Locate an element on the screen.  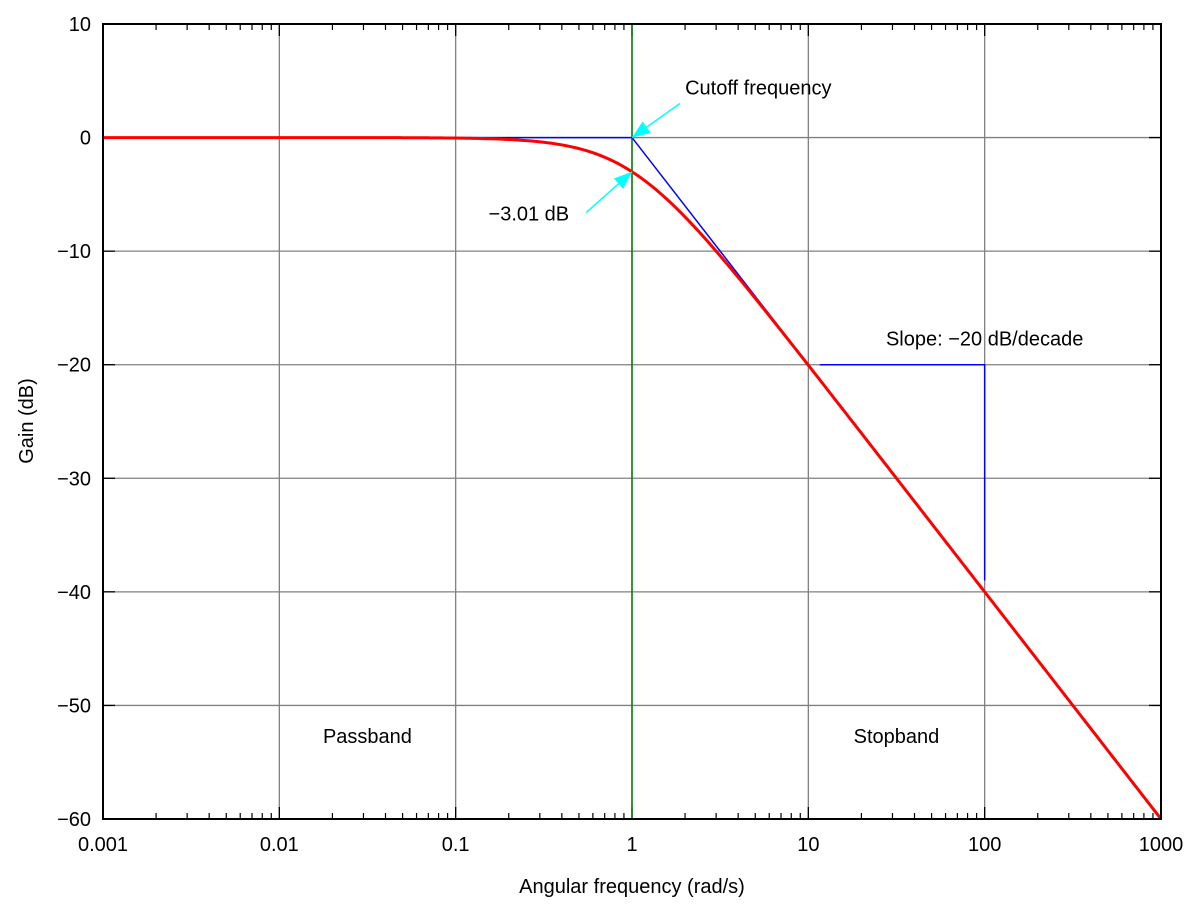
annotation-label: Cutoff frequency is located at coordinates (758, 88).